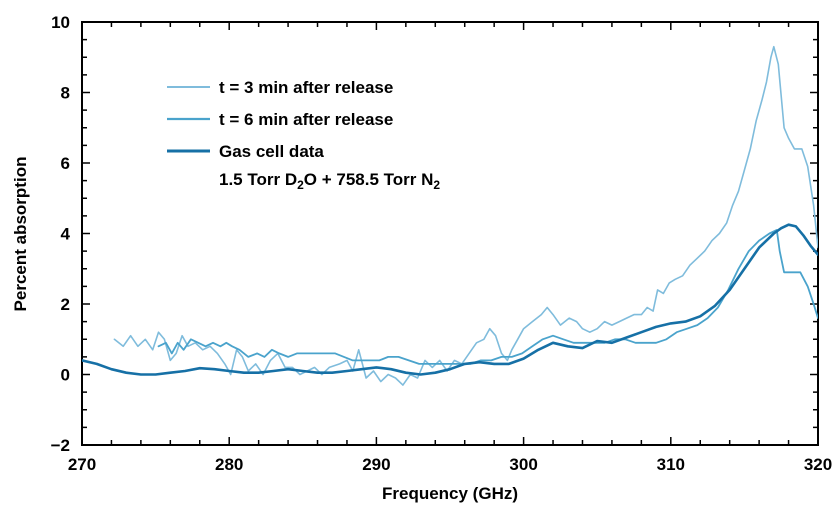  Describe the element at coordinates (66, 234) in the screenshot. I see `y-tick-label: 4` at that location.